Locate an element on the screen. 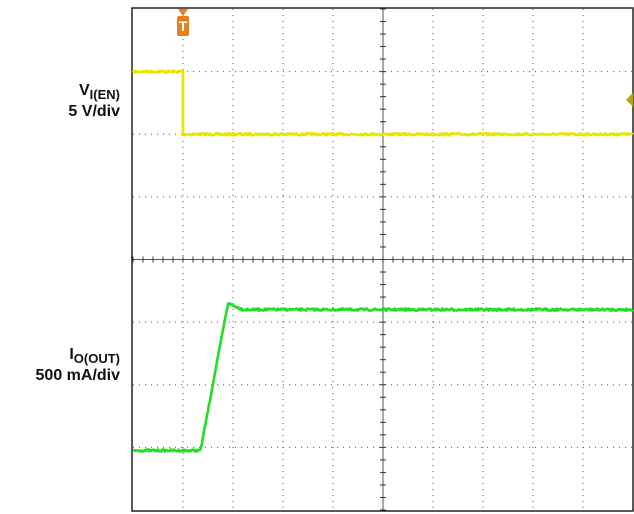 The image size is (634, 514). trigger-label: T is located at coordinates (183, 26).